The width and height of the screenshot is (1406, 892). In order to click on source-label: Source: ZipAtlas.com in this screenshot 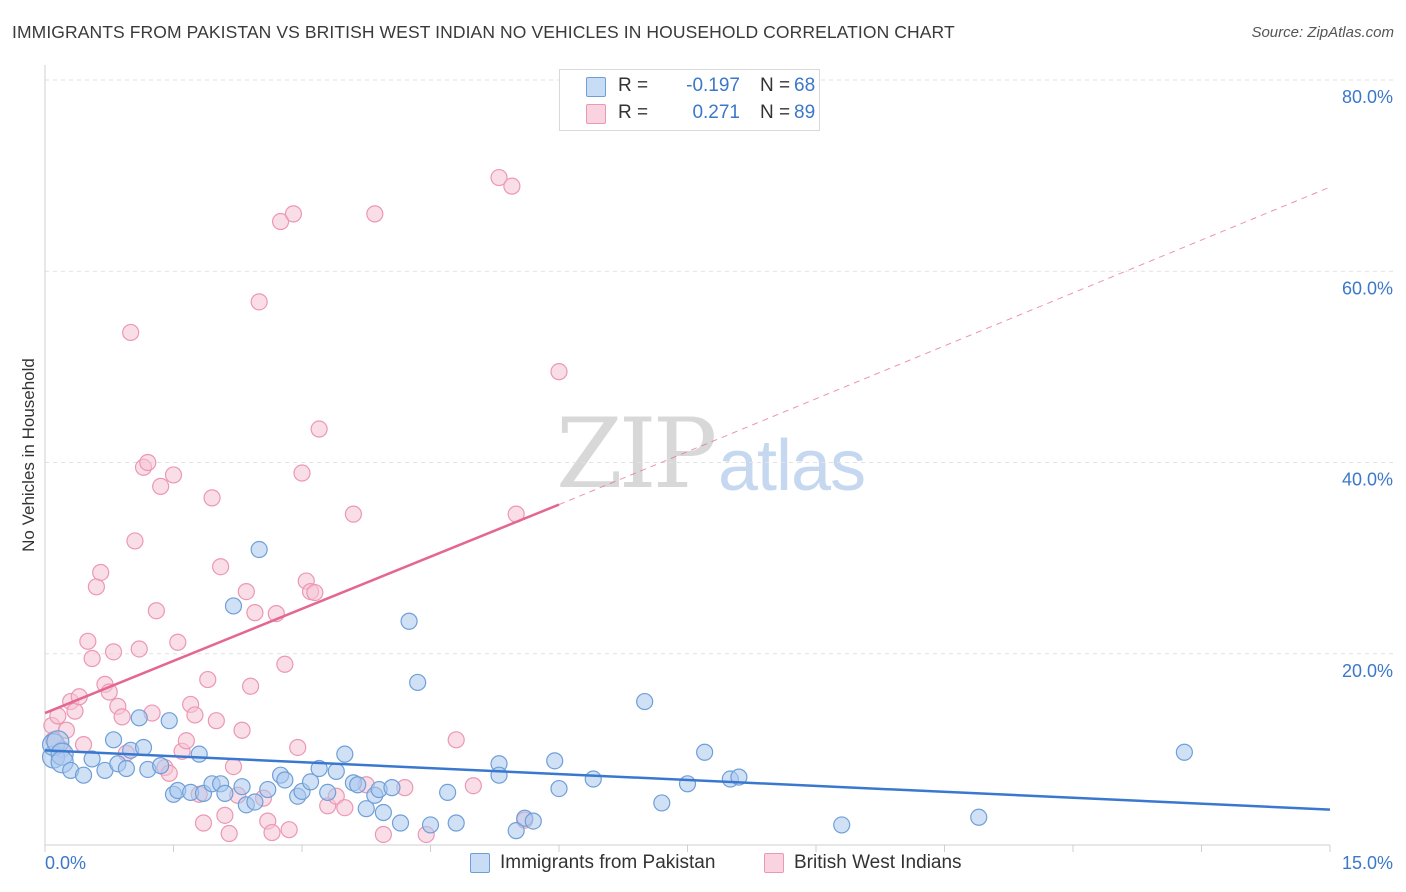, I will do `click(1322, 32)`.